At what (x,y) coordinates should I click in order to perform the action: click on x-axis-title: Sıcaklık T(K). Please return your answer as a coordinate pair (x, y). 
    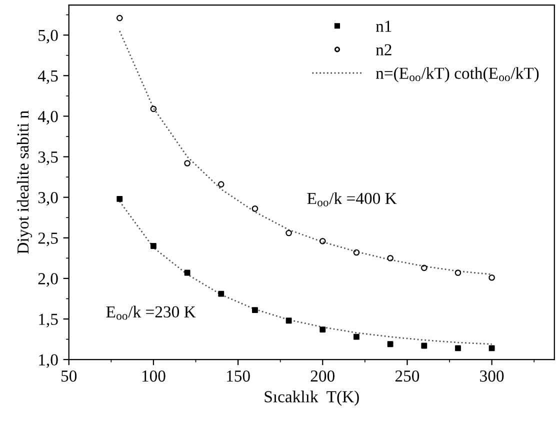
    Looking at the image, I should click on (311, 398).